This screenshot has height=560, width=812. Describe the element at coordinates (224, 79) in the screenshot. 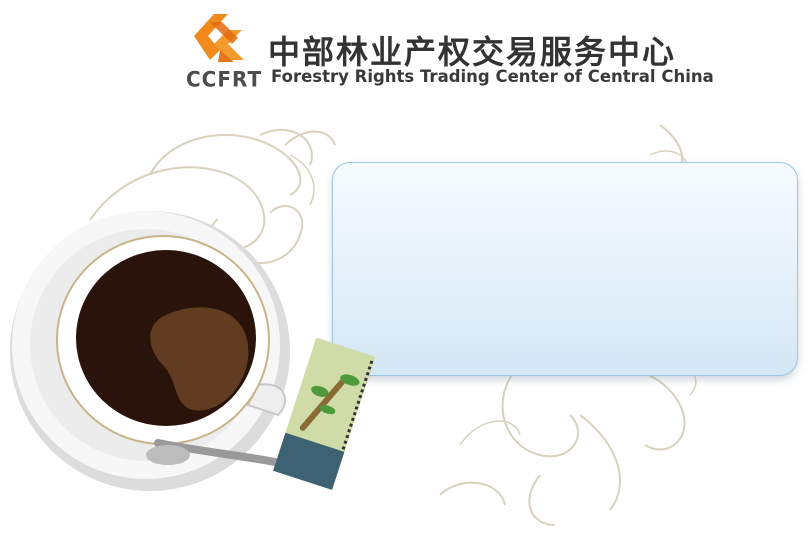

I see `logo-abbreviation: CCFRT` at that location.